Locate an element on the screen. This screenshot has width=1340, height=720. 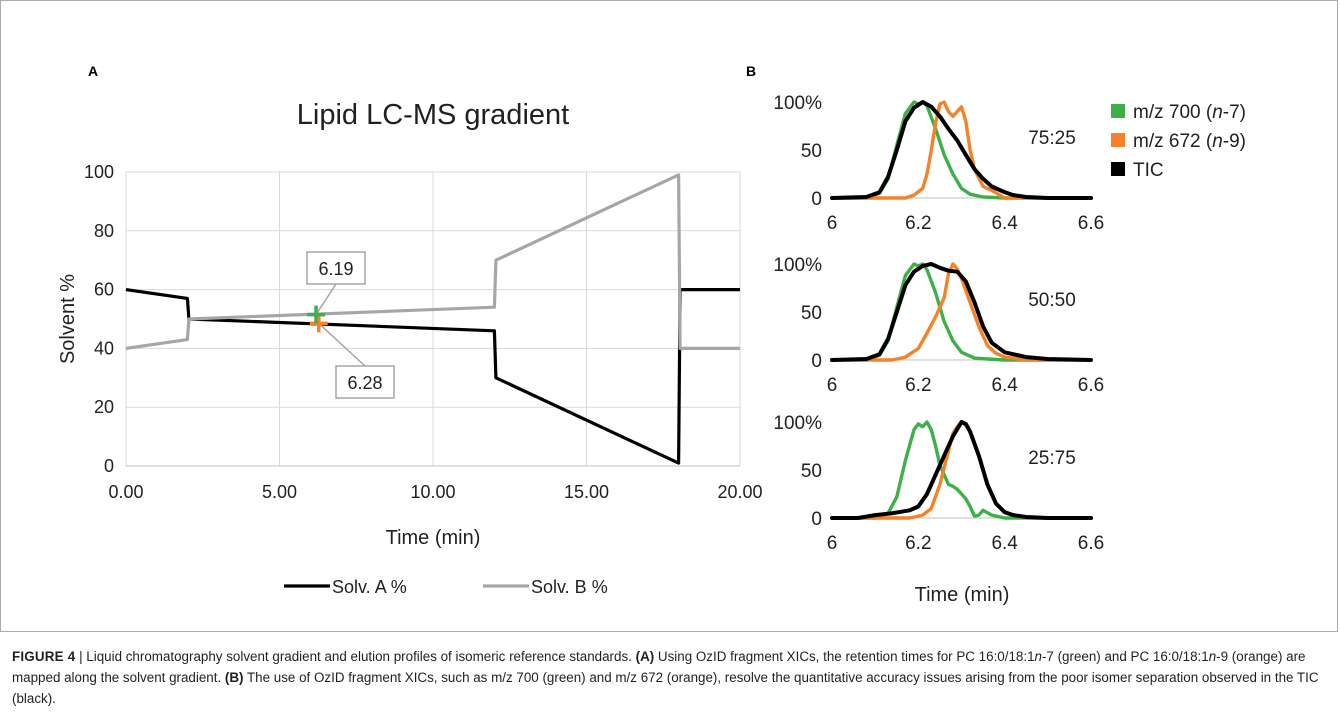
panel-a-x-tick-label: 15.00 is located at coordinates (586, 492).